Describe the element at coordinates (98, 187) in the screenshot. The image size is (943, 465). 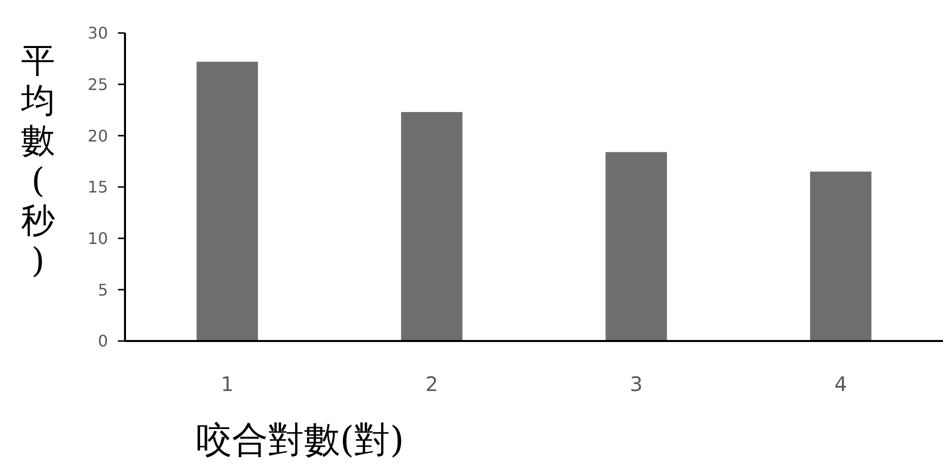
I see `y-tick-label: 15` at that location.